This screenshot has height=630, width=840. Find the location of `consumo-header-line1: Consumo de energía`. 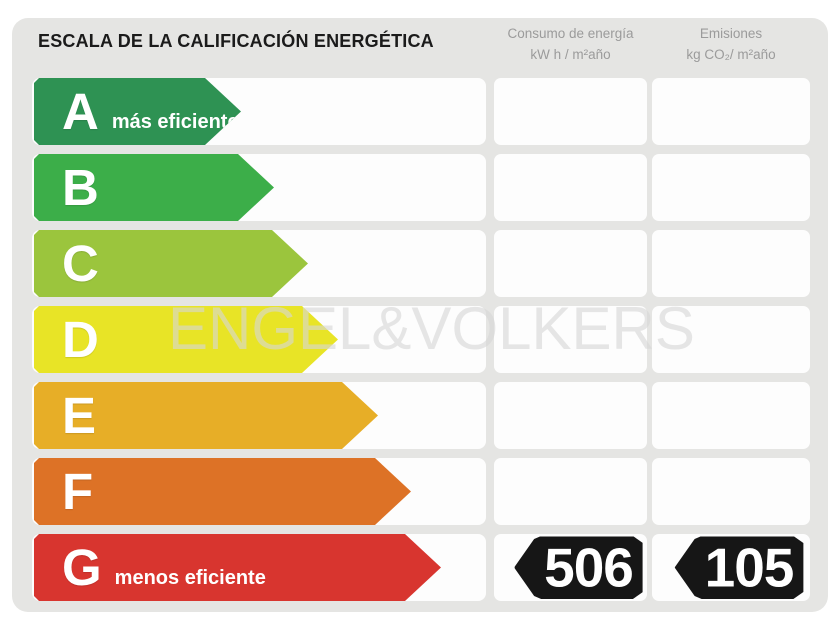

consumo-header-line1: Consumo de energía is located at coordinates (570, 33).